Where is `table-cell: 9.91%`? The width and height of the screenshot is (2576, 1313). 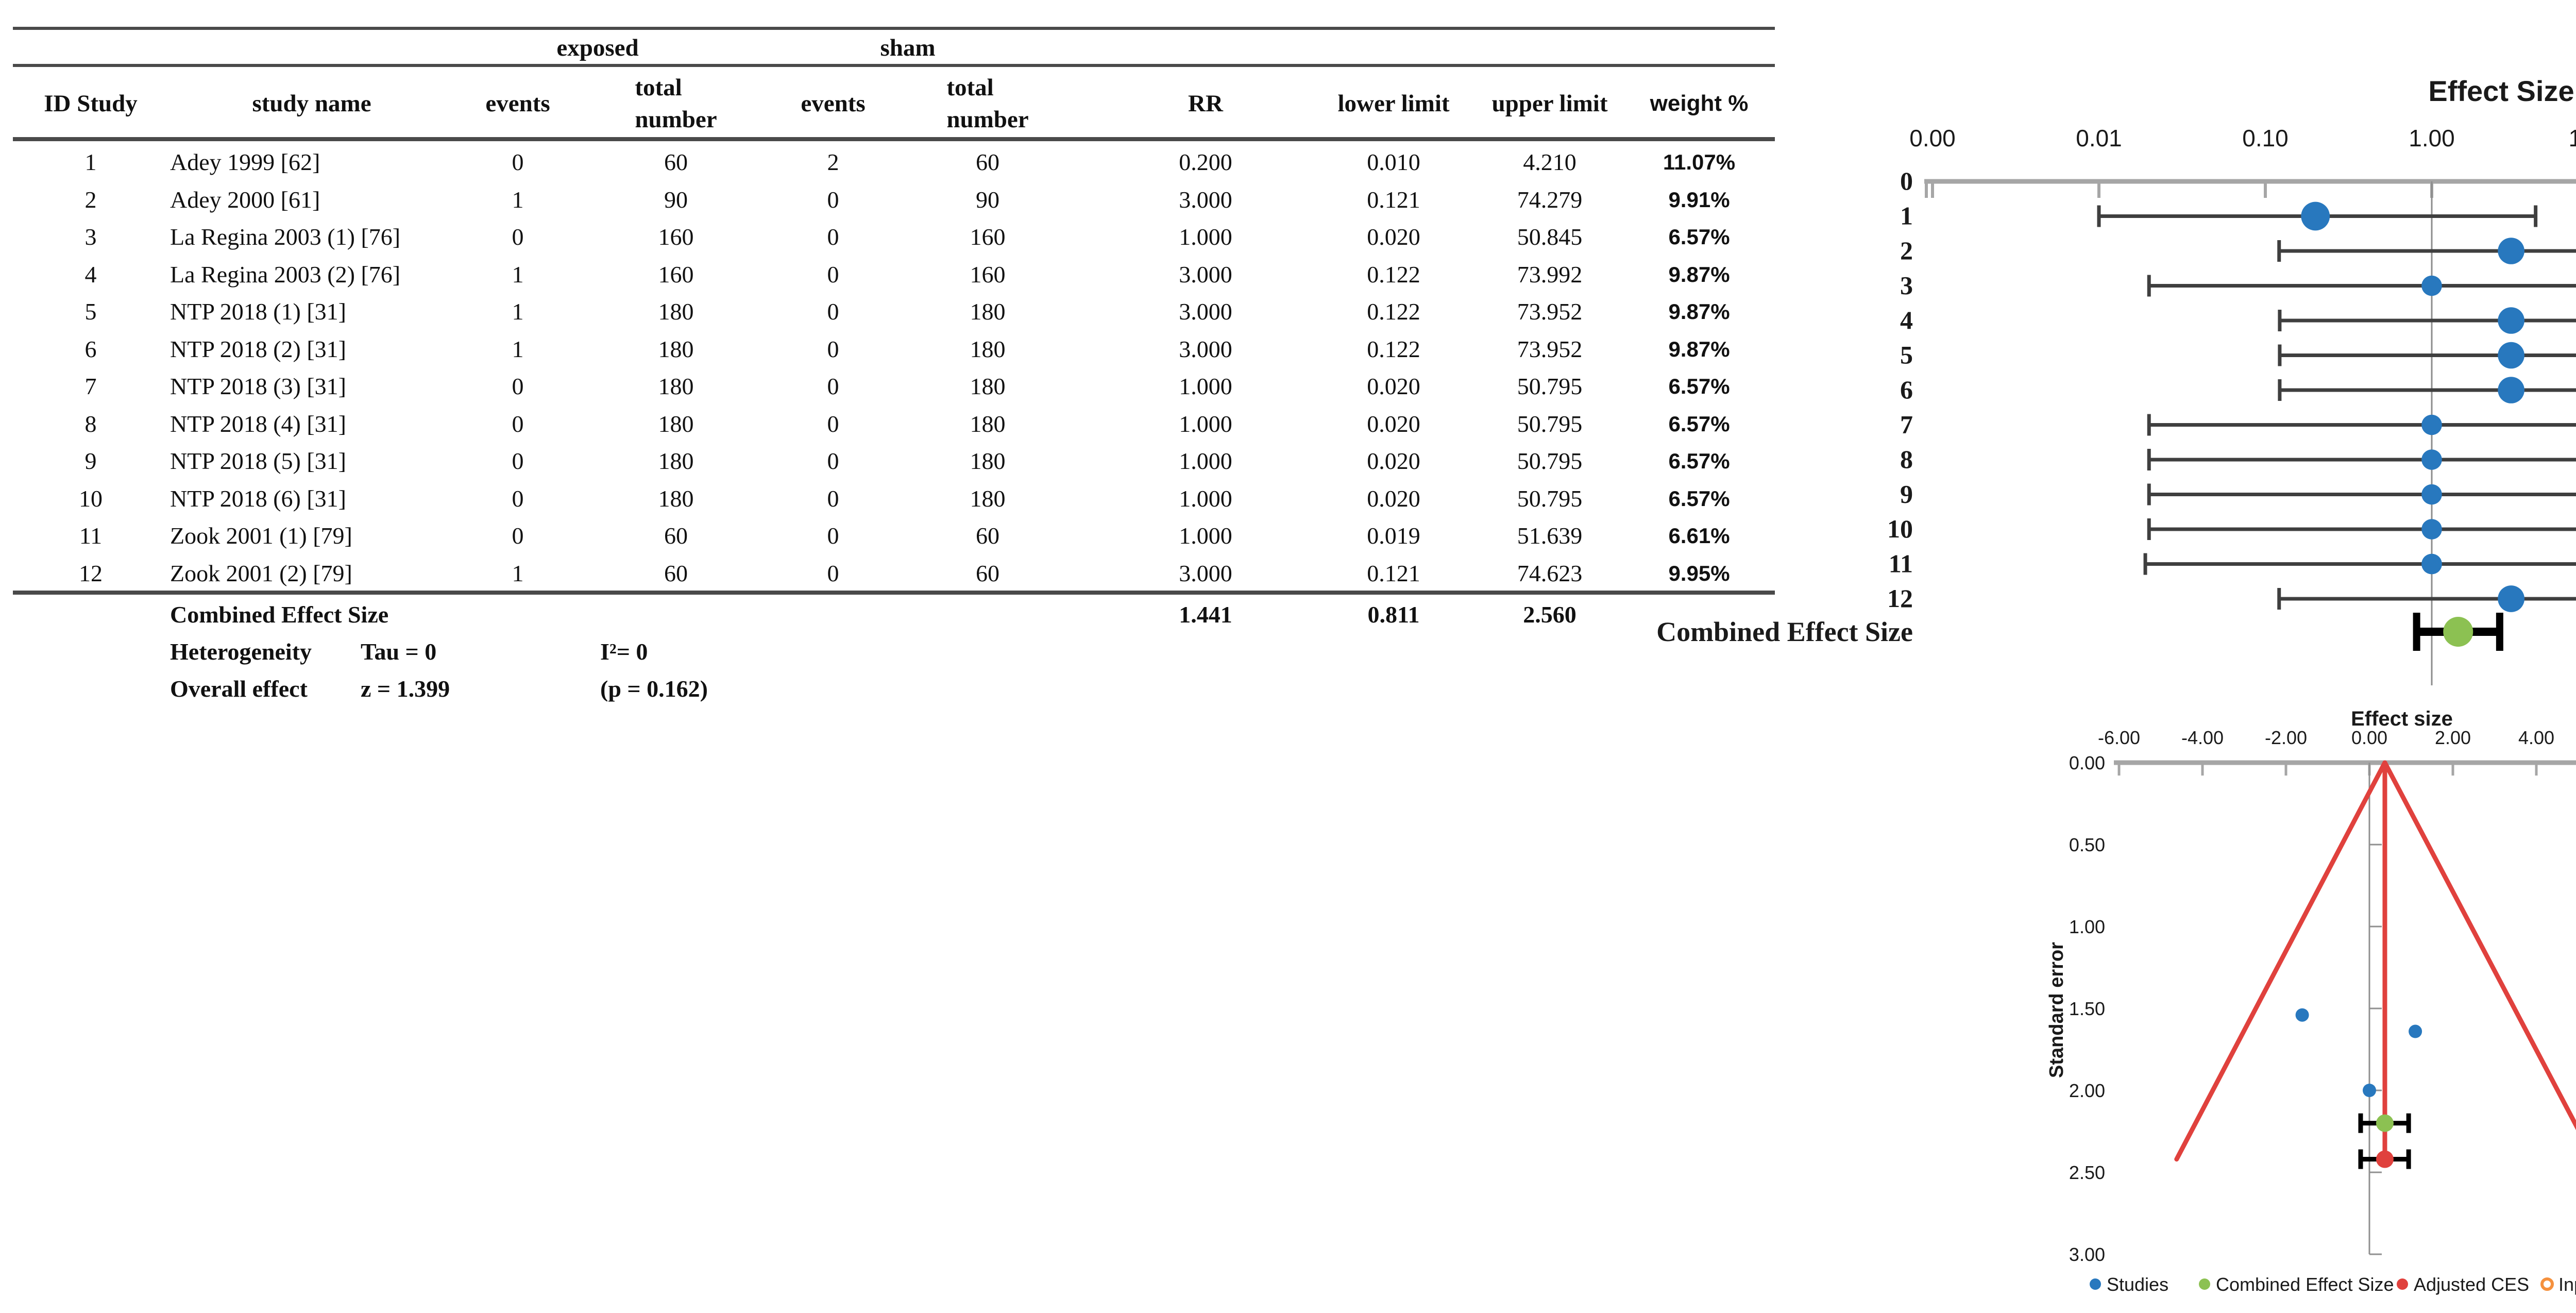
table-cell: 9.91% is located at coordinates (1699, 199).